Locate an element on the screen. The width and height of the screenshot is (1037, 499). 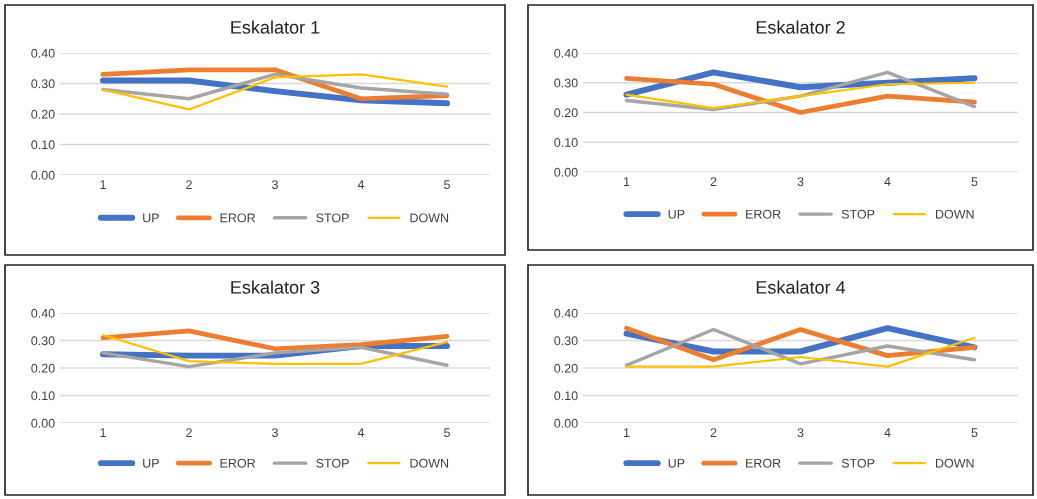
chart-title: Eskalator 2 is located at coordinates (800, 27).